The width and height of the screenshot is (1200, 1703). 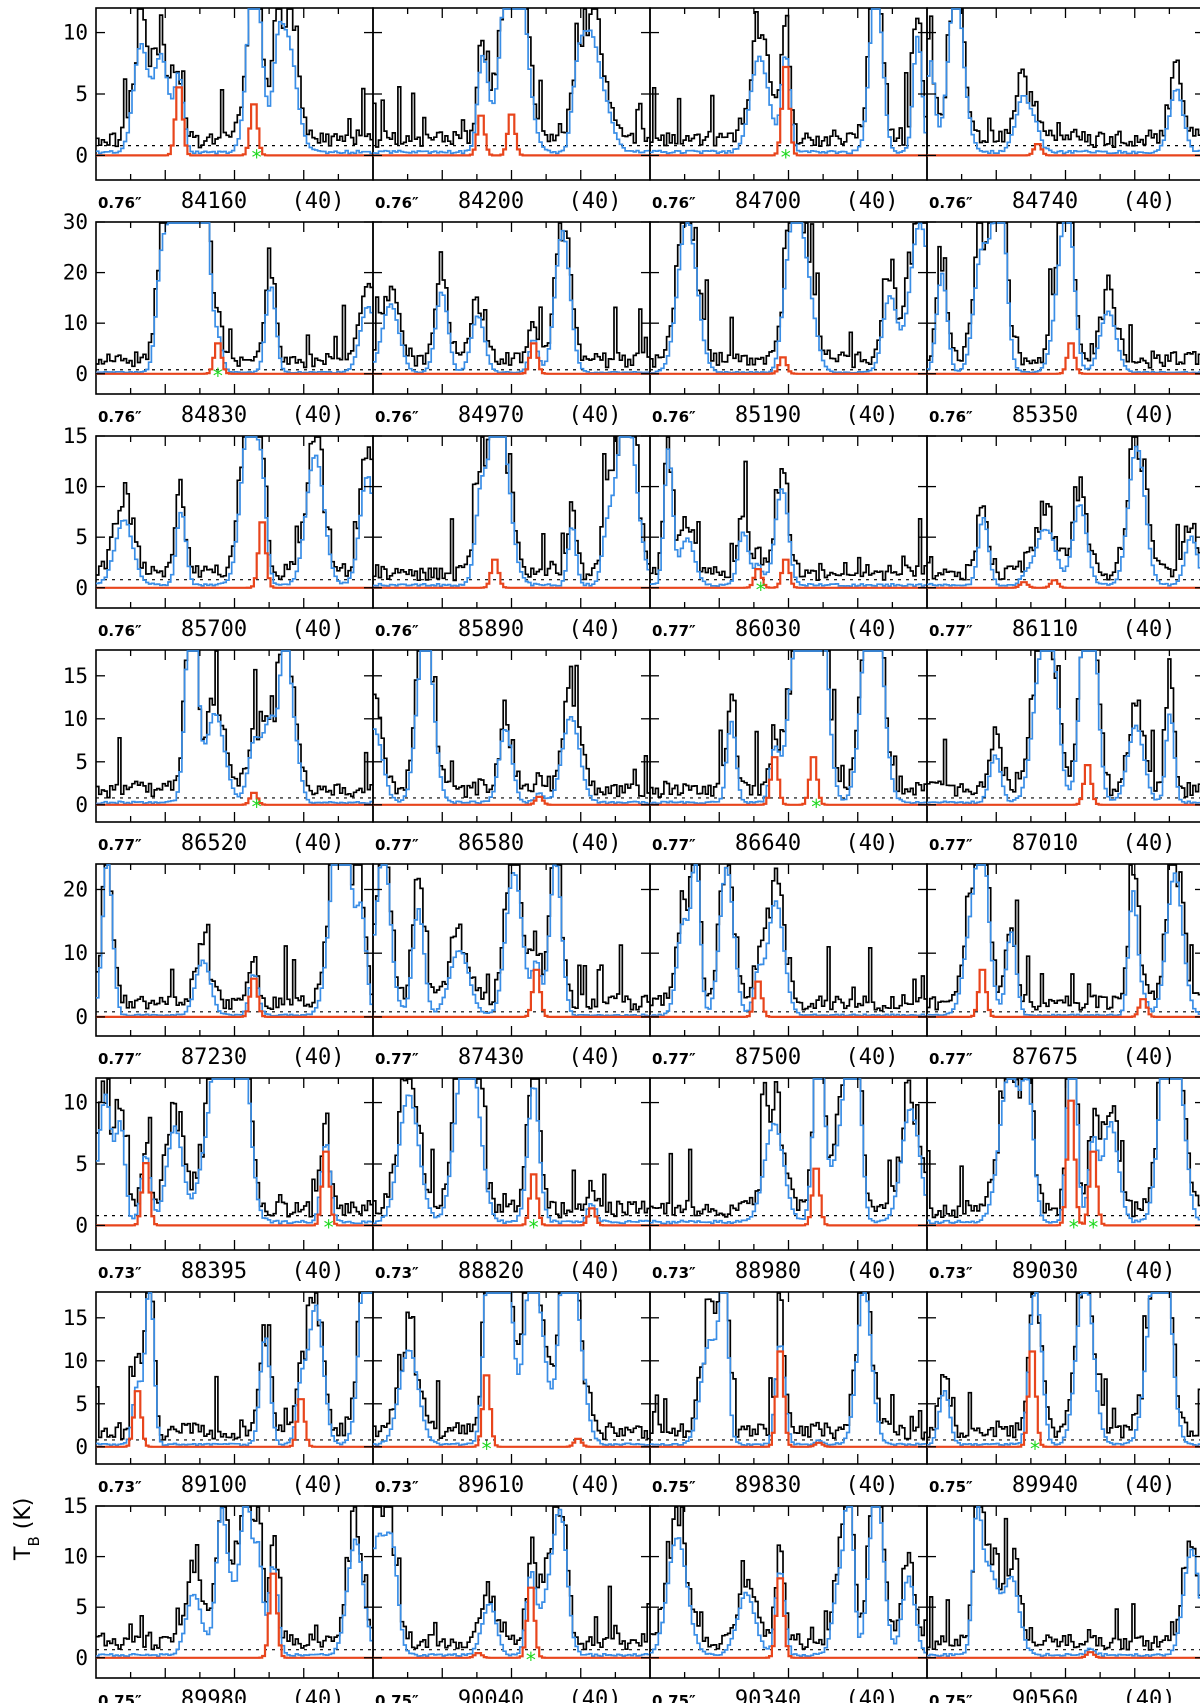 What do you see at coordinates (23, 1553) in the screenshot?
I see `y-axis-label-main: T` at bounding box center [23, 1553].